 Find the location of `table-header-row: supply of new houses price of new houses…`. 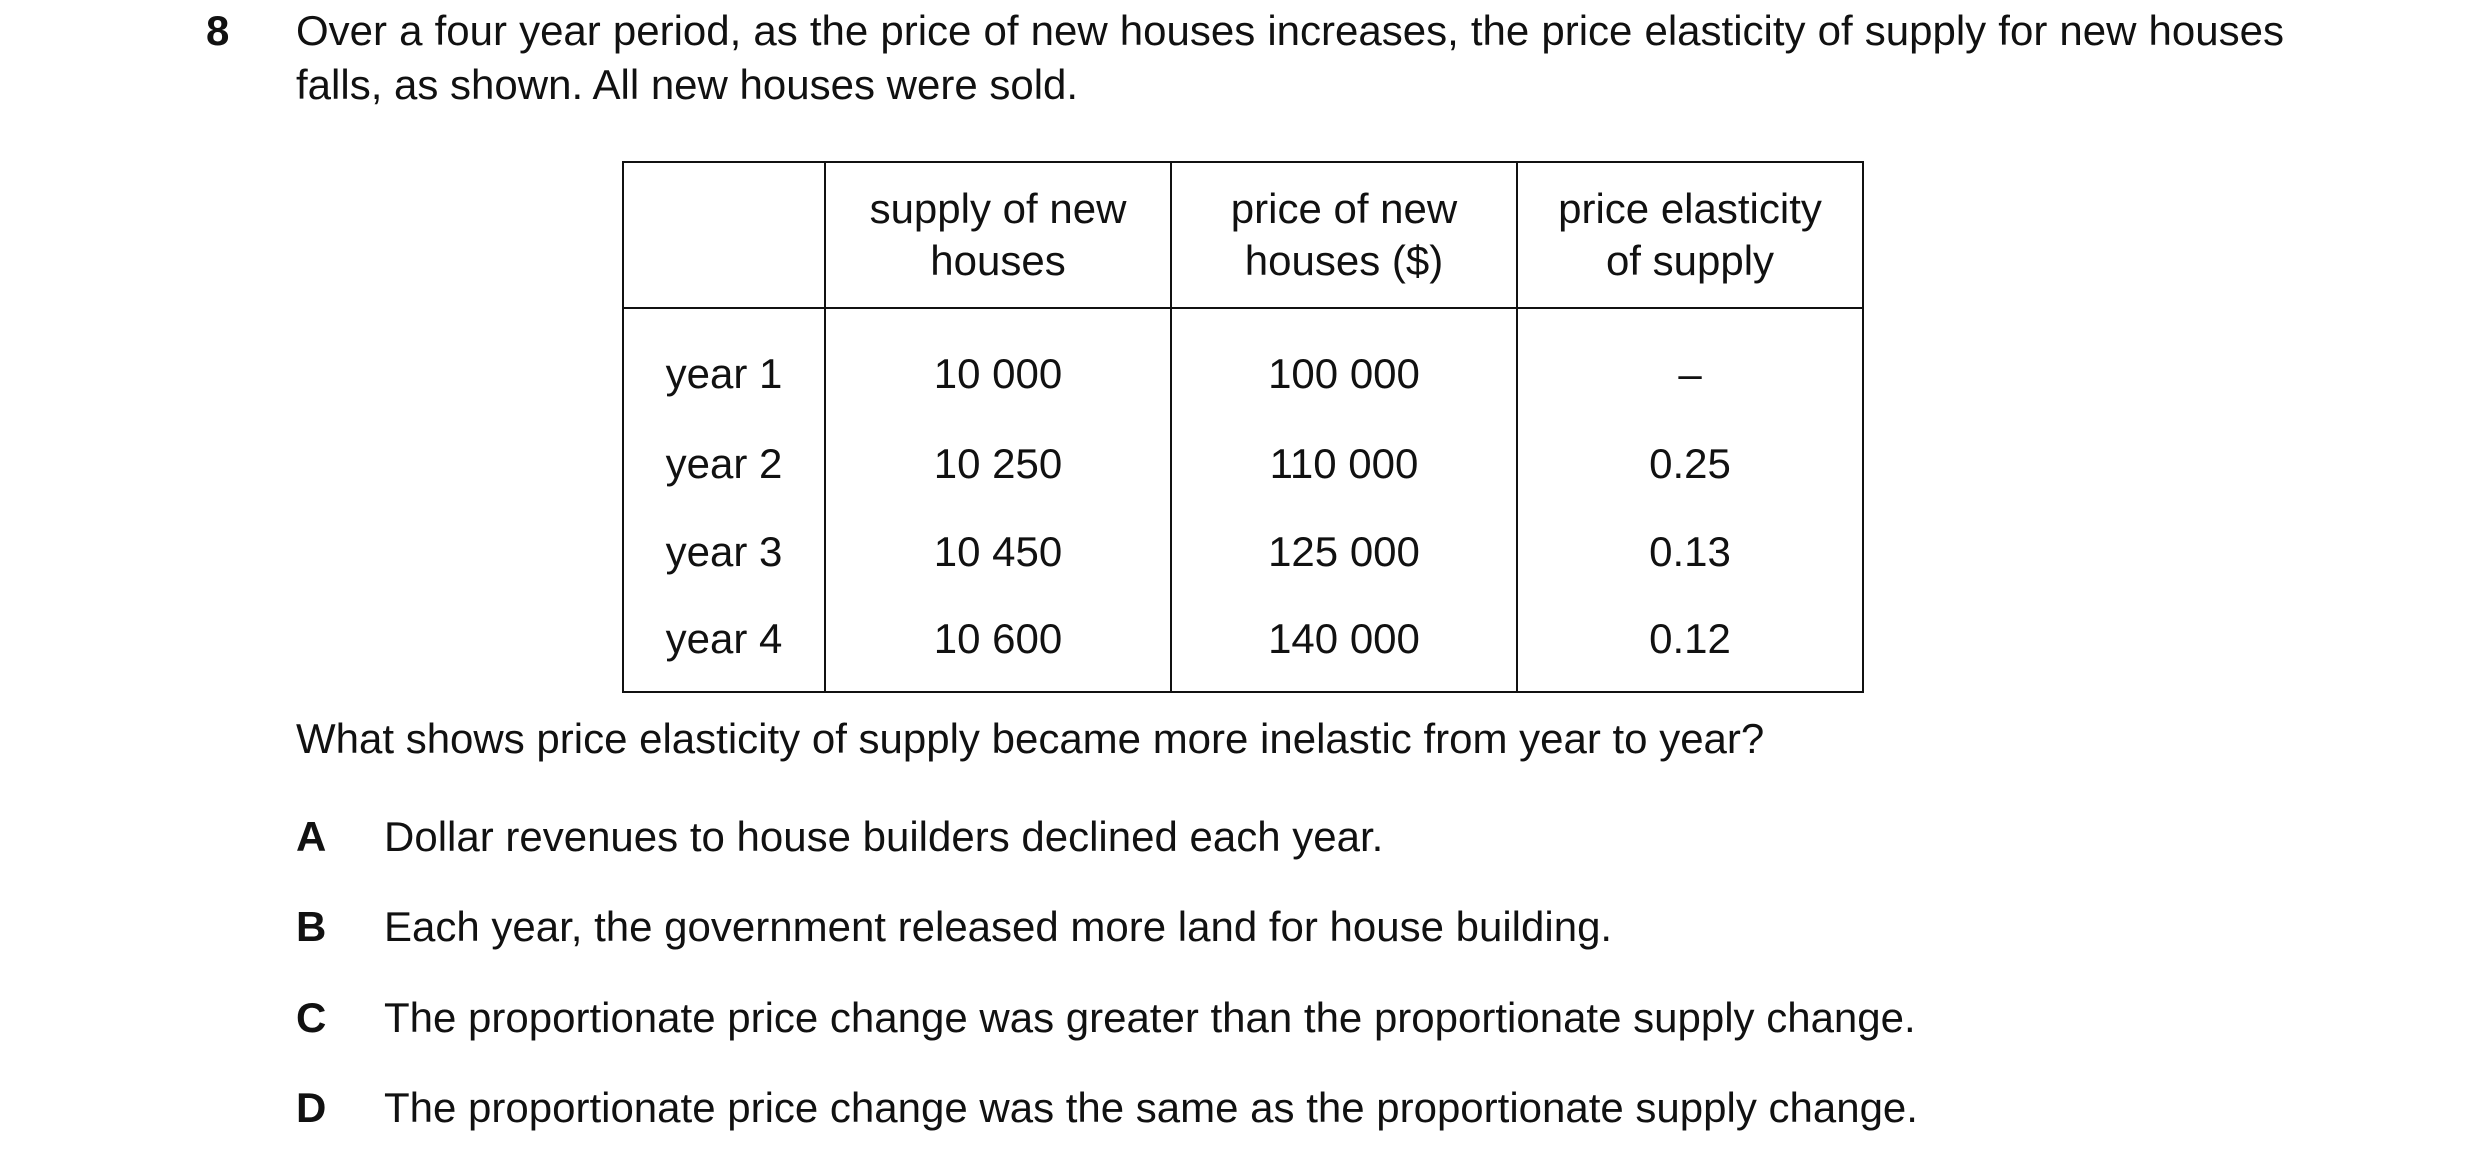

table-header-row: supply of new houses price of new houses… is located at coordinates (1243, 235).